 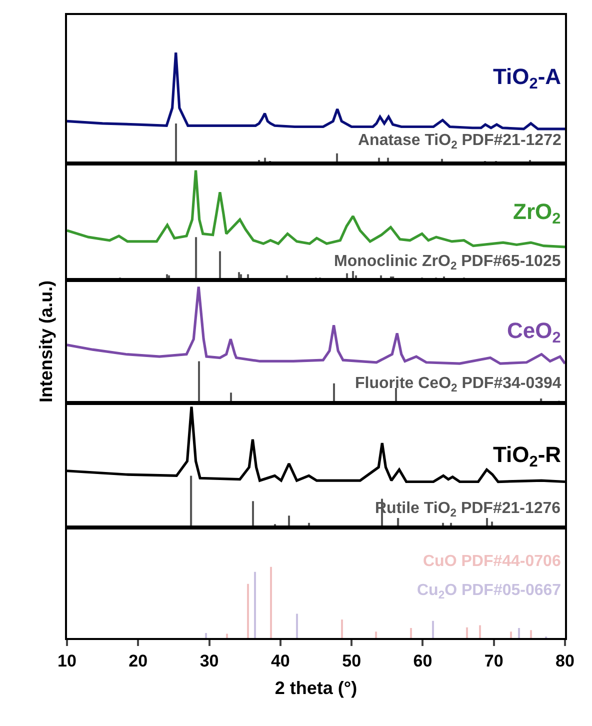 What do you see at coordinates (447, 262) in the screenshot?
I see `series-label: Monoclinic ZrO$_{2}$ PDF#65-1025` at bounding box center [447, 262].